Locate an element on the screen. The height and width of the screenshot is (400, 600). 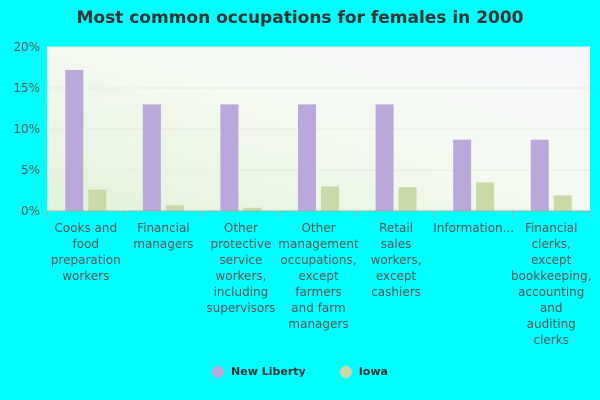
x-tick-label: Retail sales workers, except cashiers is located at coordinates (396, 260).